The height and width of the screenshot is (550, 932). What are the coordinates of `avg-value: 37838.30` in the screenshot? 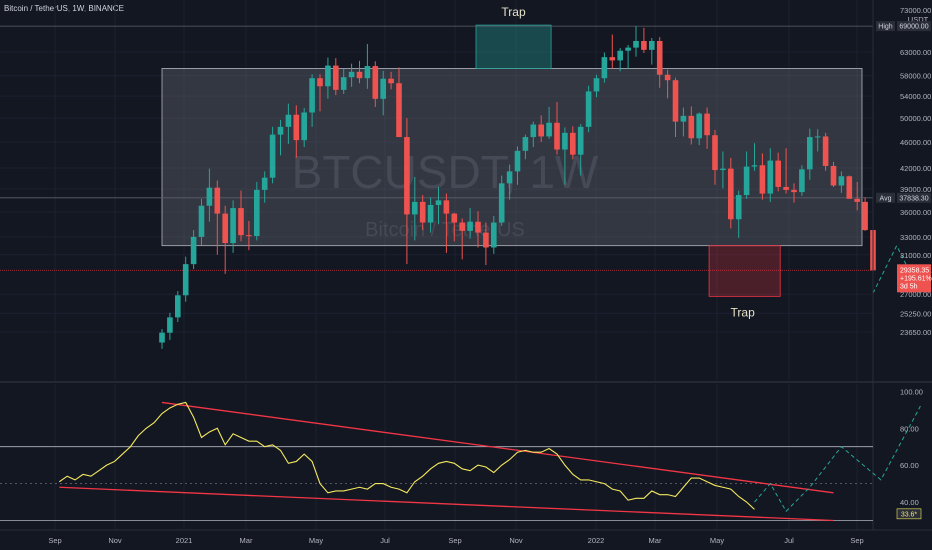 It's located at (913, 198).